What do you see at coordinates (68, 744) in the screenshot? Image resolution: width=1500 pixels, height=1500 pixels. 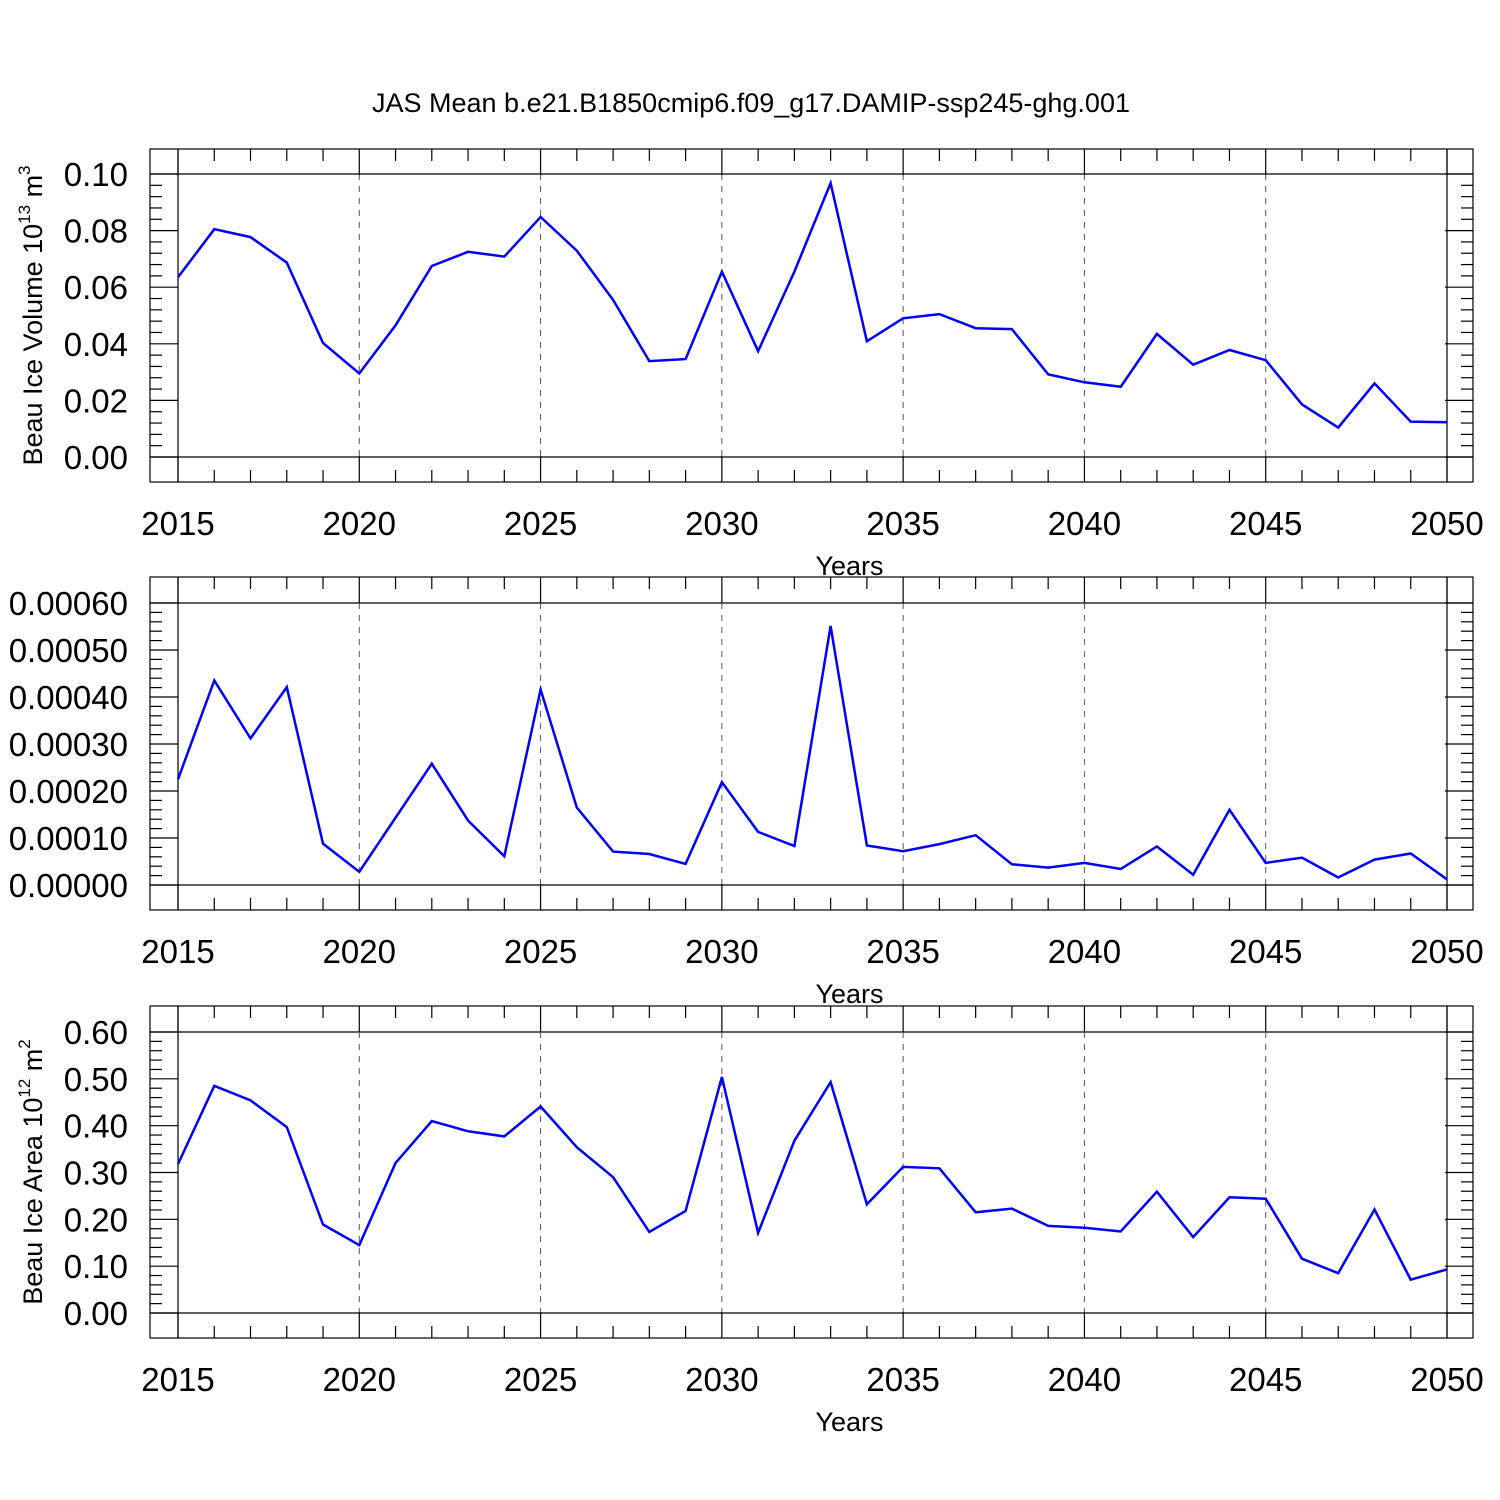 I see `y-tick-label: 0.00030` at bounding box center [68, 744].